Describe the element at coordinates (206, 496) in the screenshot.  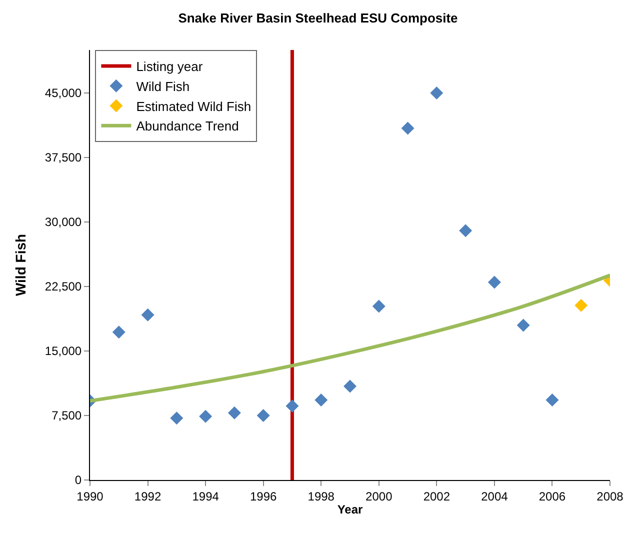
I see `x-tick-label: 1994` at that location.